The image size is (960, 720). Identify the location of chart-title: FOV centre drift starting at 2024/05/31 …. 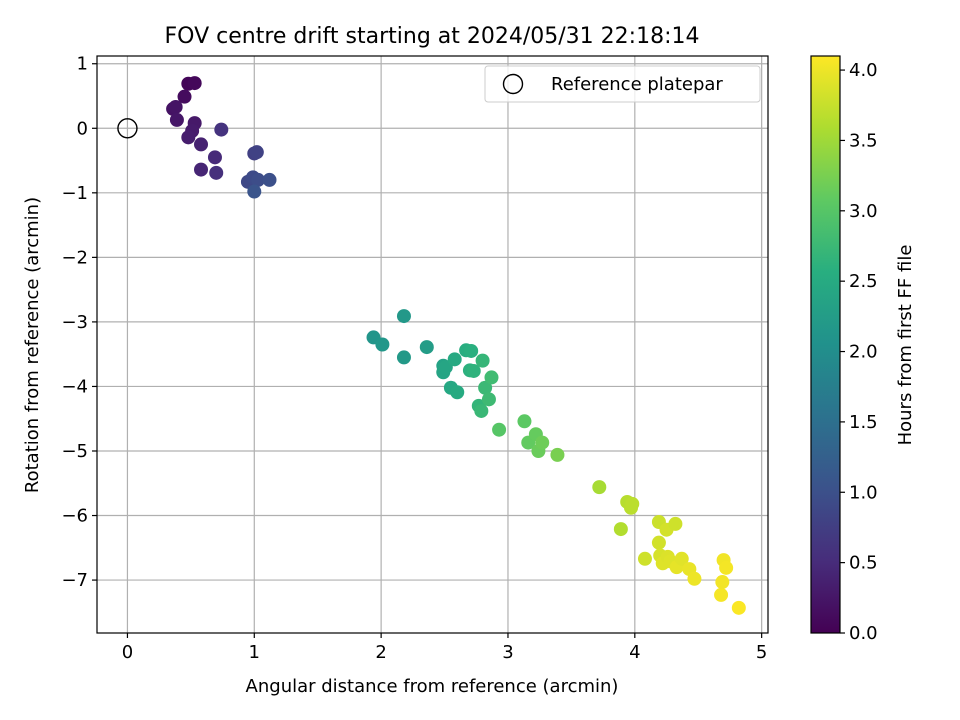
(432, 36).